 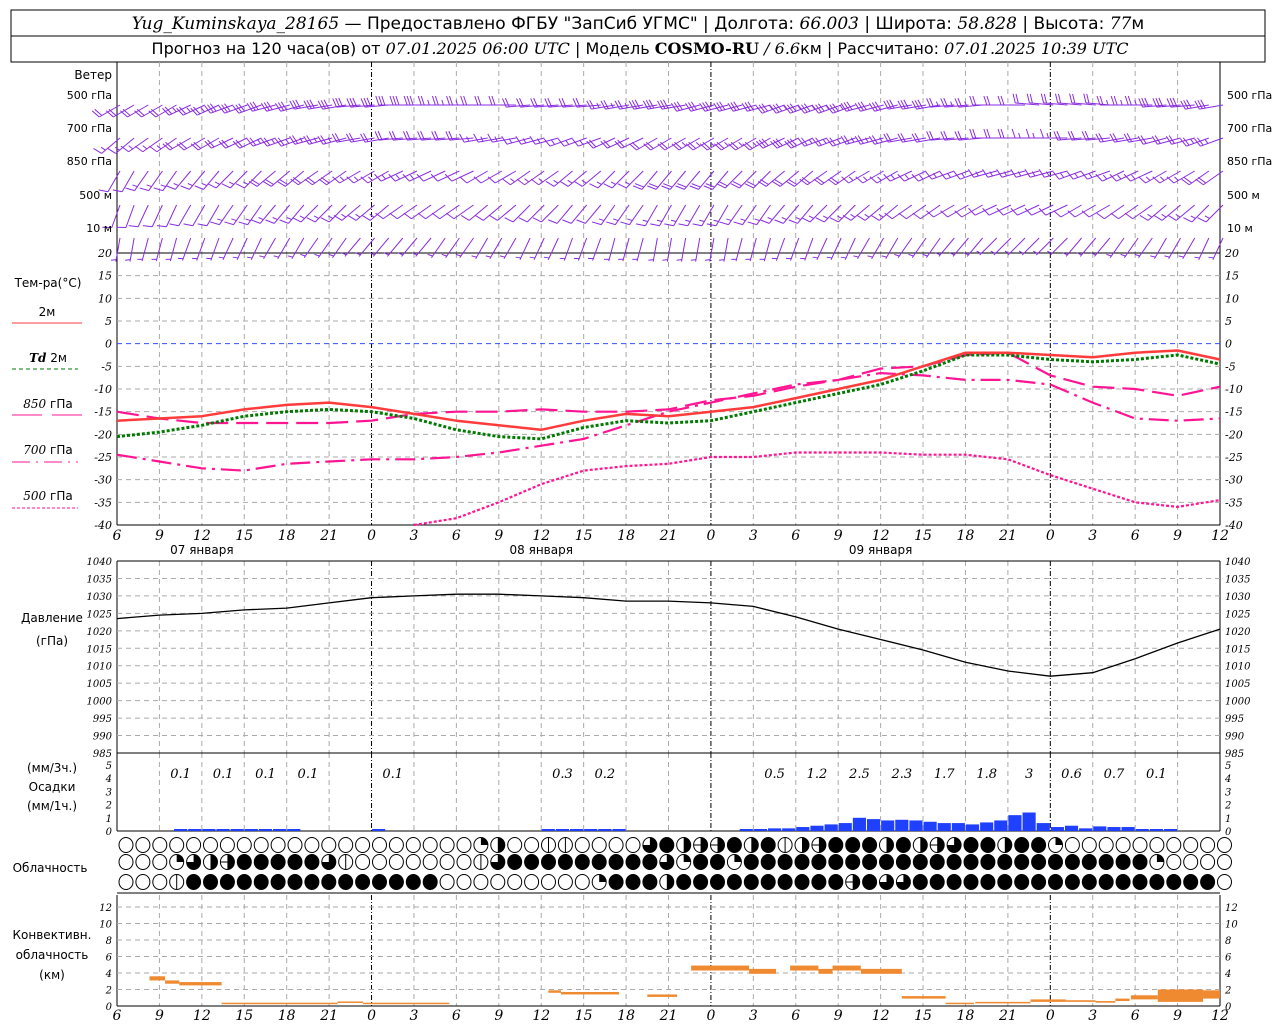 I want to click on precip-3h-sum: 0.7, so click(x=1114, y=774).